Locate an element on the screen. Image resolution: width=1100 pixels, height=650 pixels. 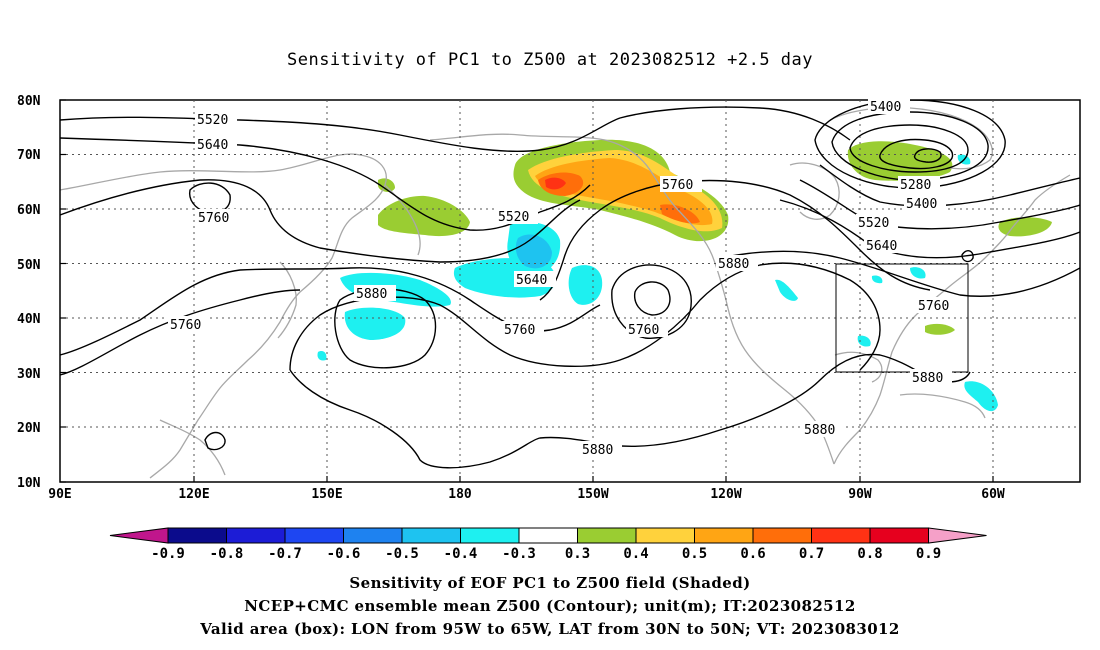
colorbar-label: -0.5 is located at coordinates (402, 554).